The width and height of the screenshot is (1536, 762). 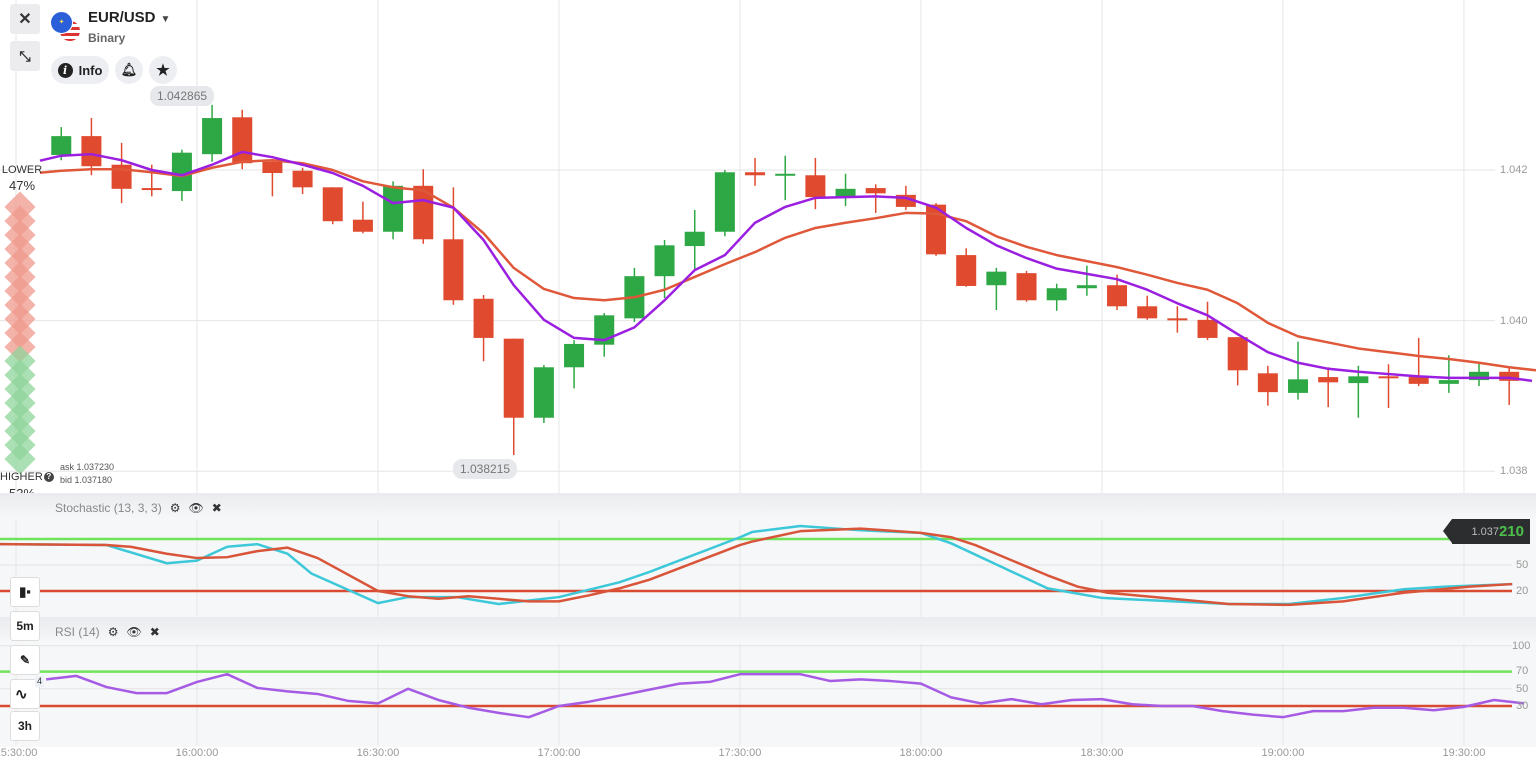 I want to click on eur-usd-flag-icon: ✦, so click(x=66, y=27).